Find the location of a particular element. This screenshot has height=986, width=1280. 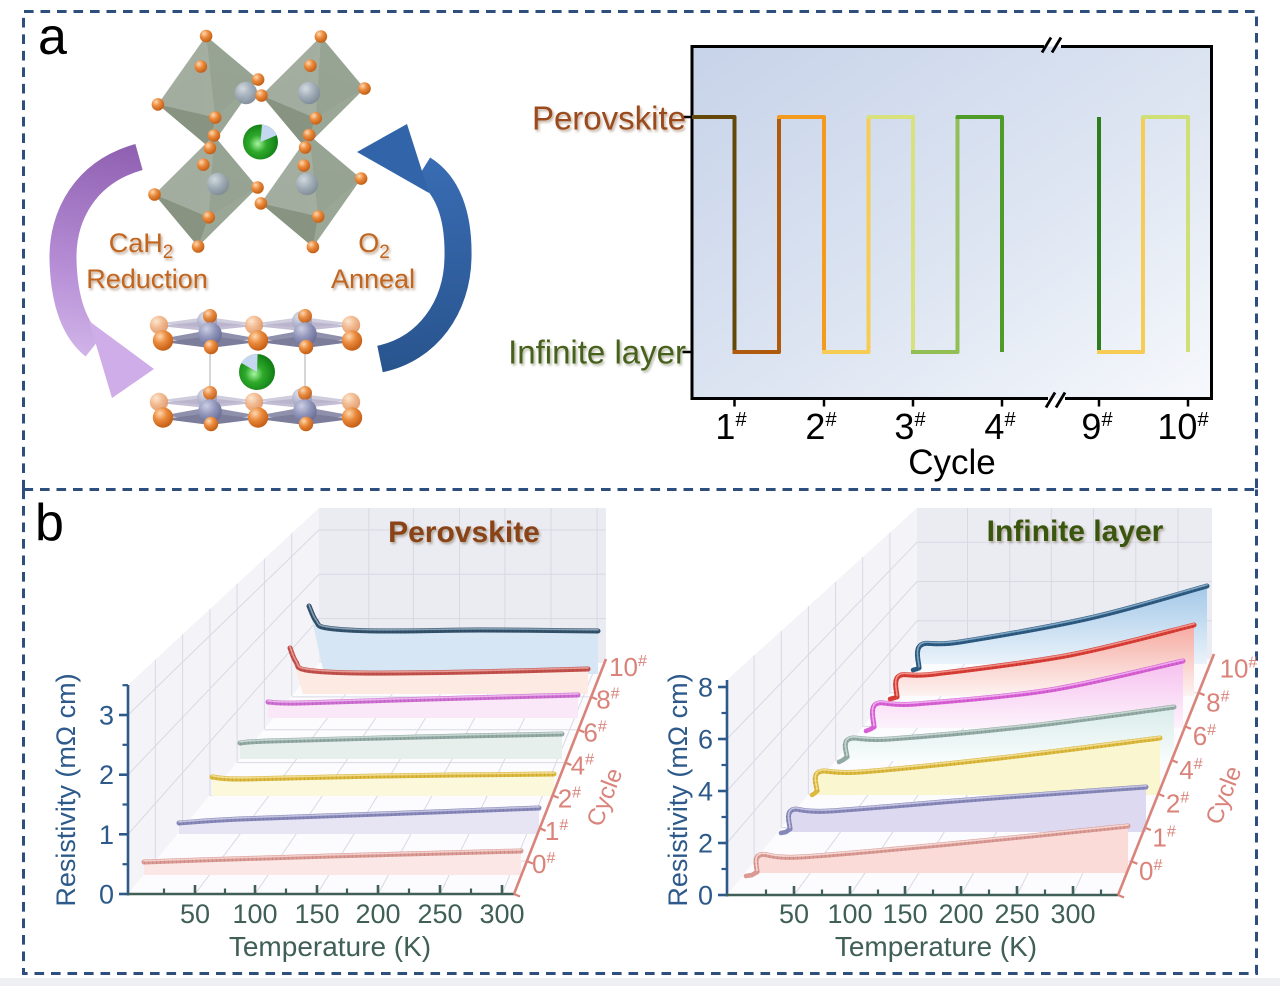

svg-text: 9# is located at coordinates (1097, 426).